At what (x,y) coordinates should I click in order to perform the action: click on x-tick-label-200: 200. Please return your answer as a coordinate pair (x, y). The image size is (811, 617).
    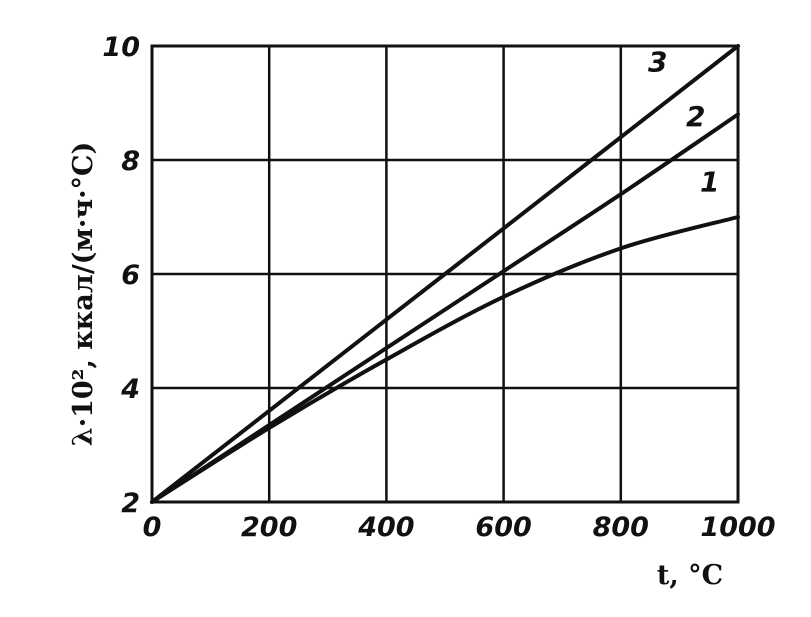
    Looking at the image, I should click on (269, 527).